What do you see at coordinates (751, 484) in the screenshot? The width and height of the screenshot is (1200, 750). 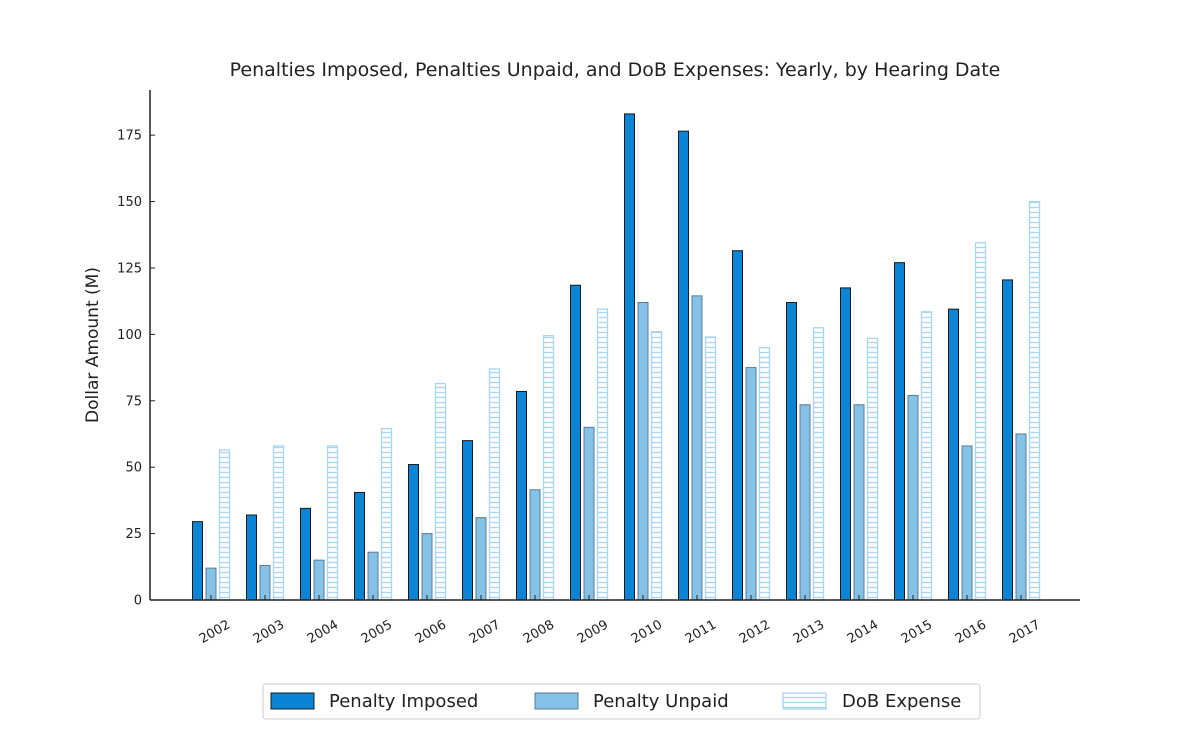 I see `bar-penalty-unpaid-2012` at bounding box center [751, 484].